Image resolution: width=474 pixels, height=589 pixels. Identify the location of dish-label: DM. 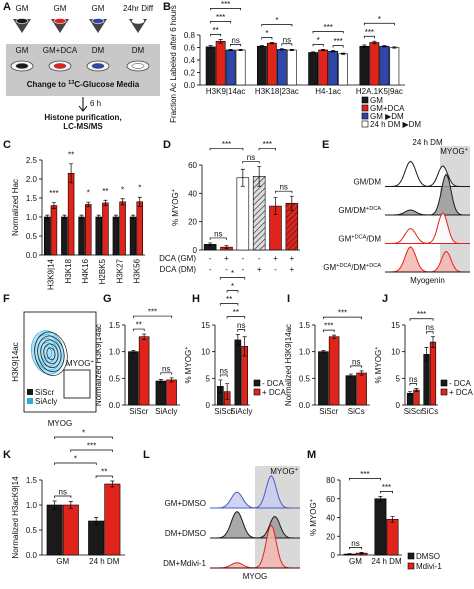
(138, 50).